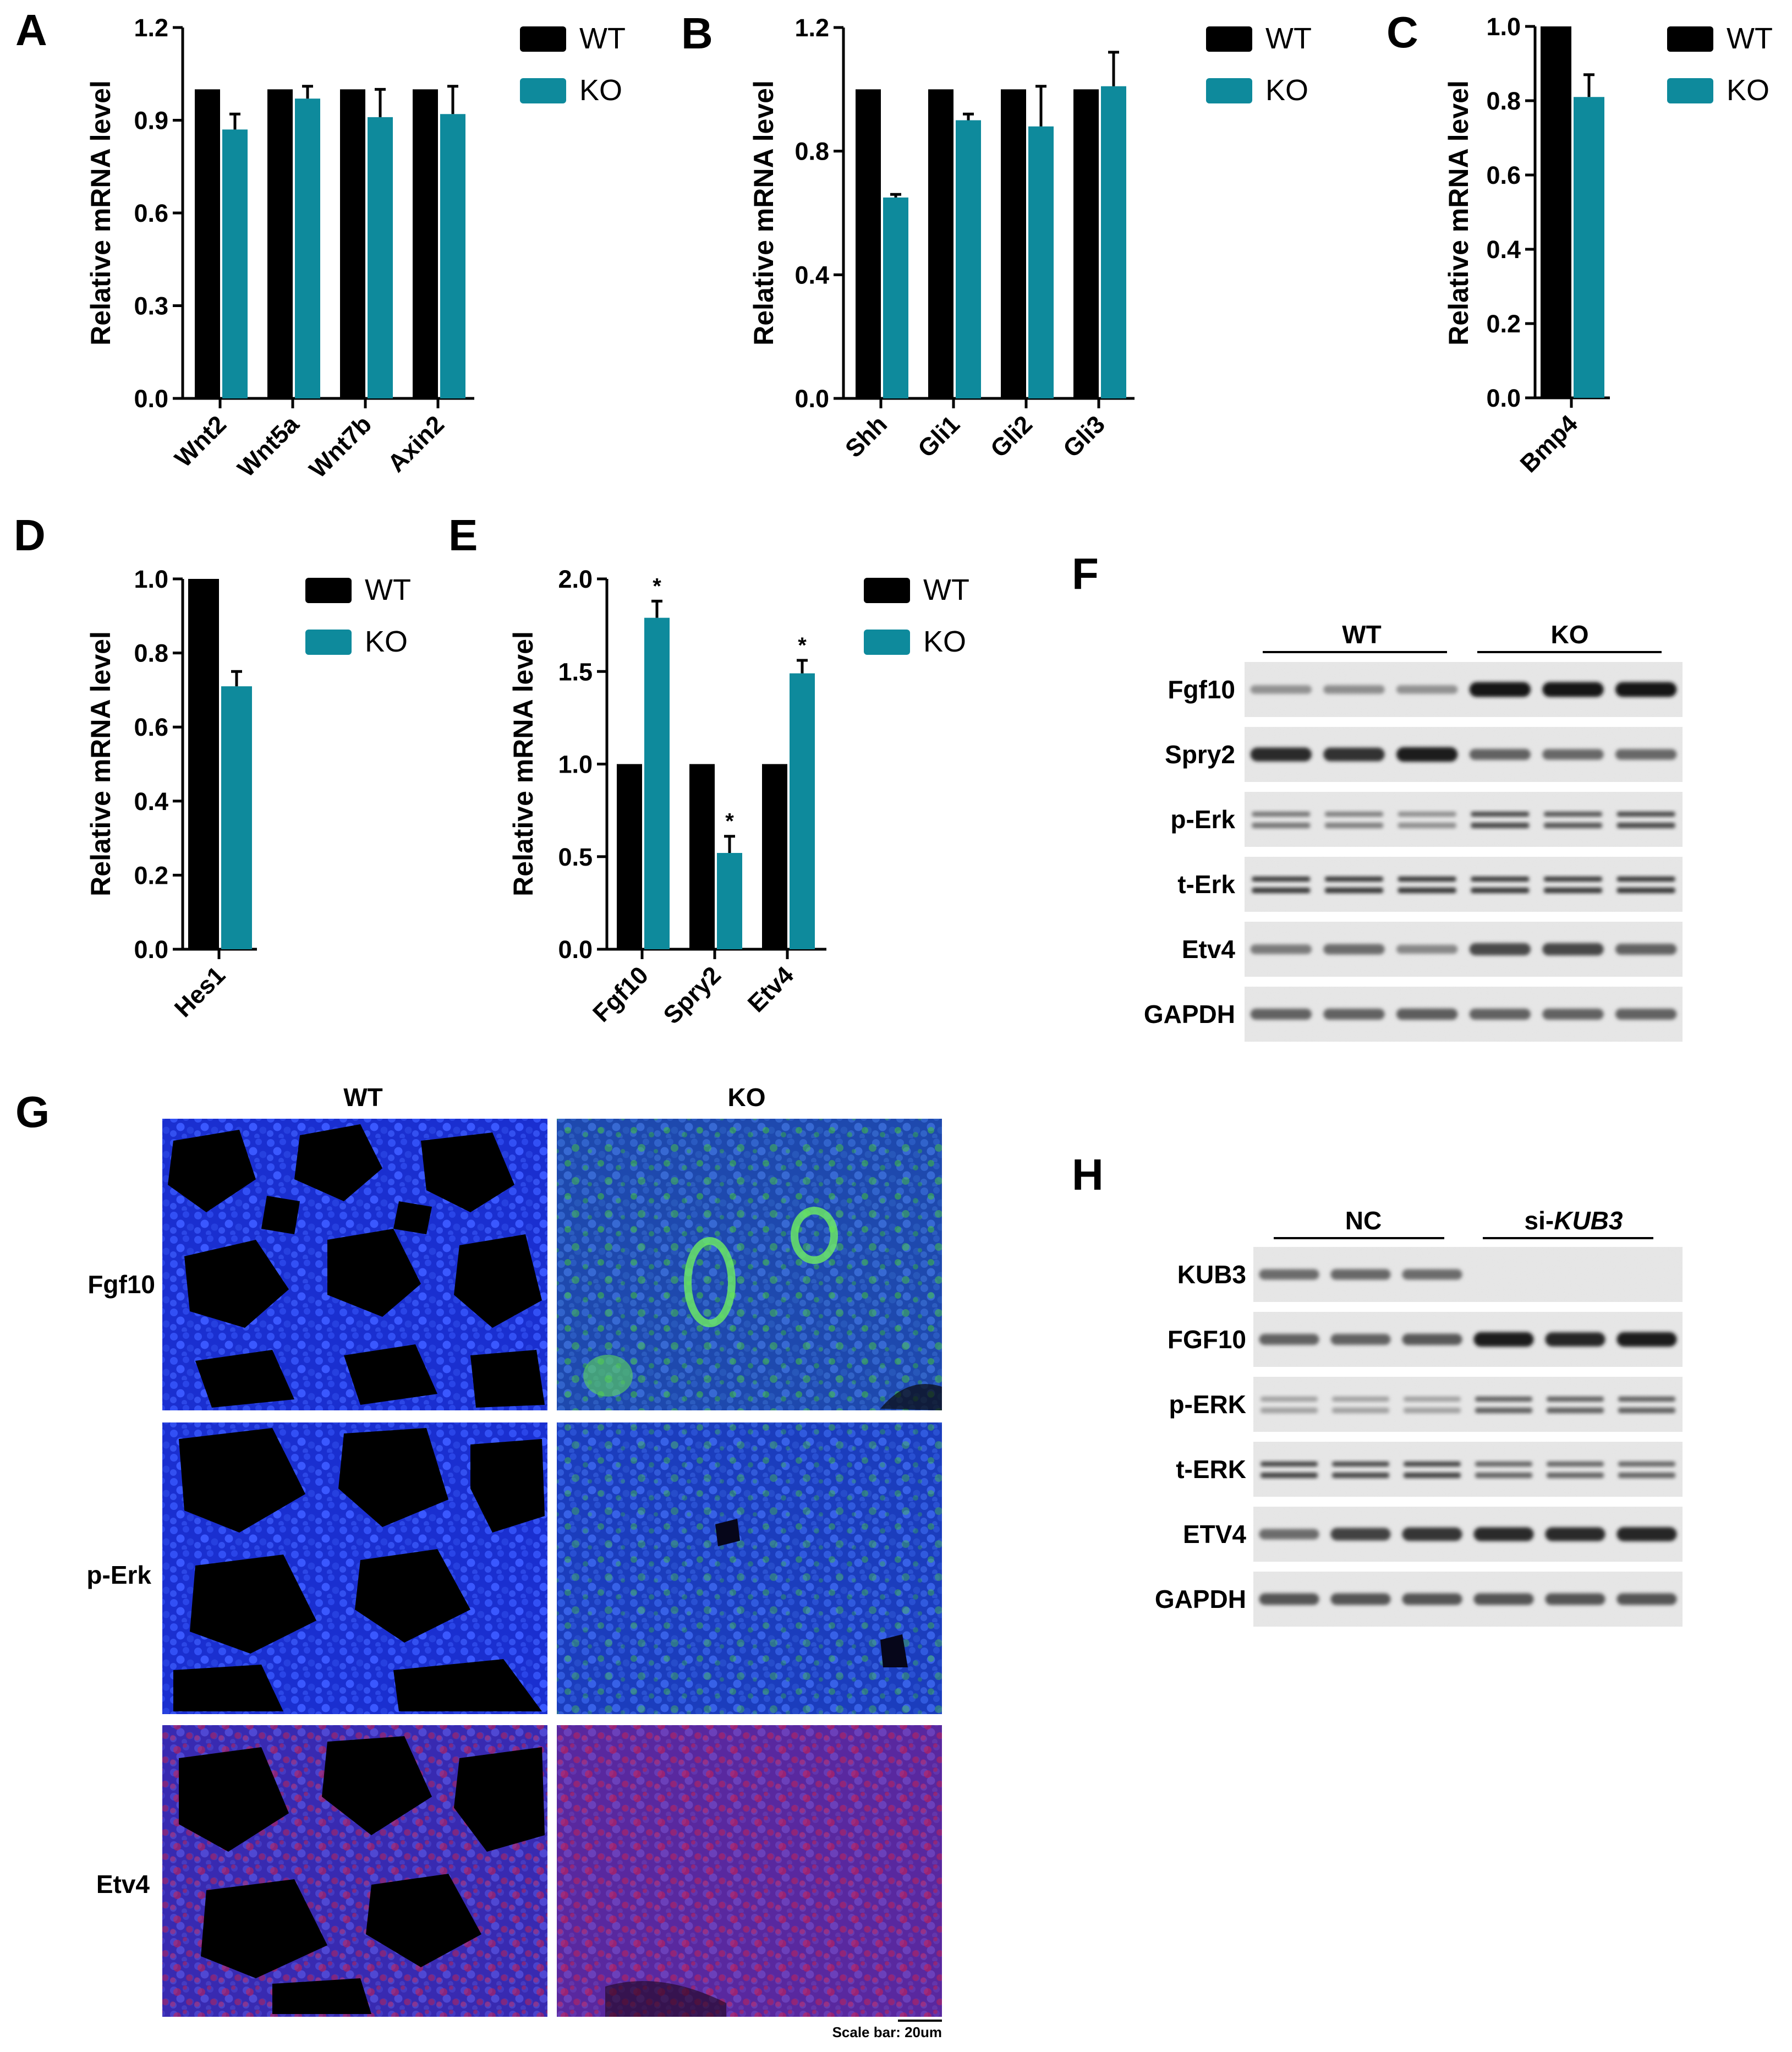 This screenshot has width=1792, height=2052. I want to click on bar-wt-hes1, so click(203, 764).